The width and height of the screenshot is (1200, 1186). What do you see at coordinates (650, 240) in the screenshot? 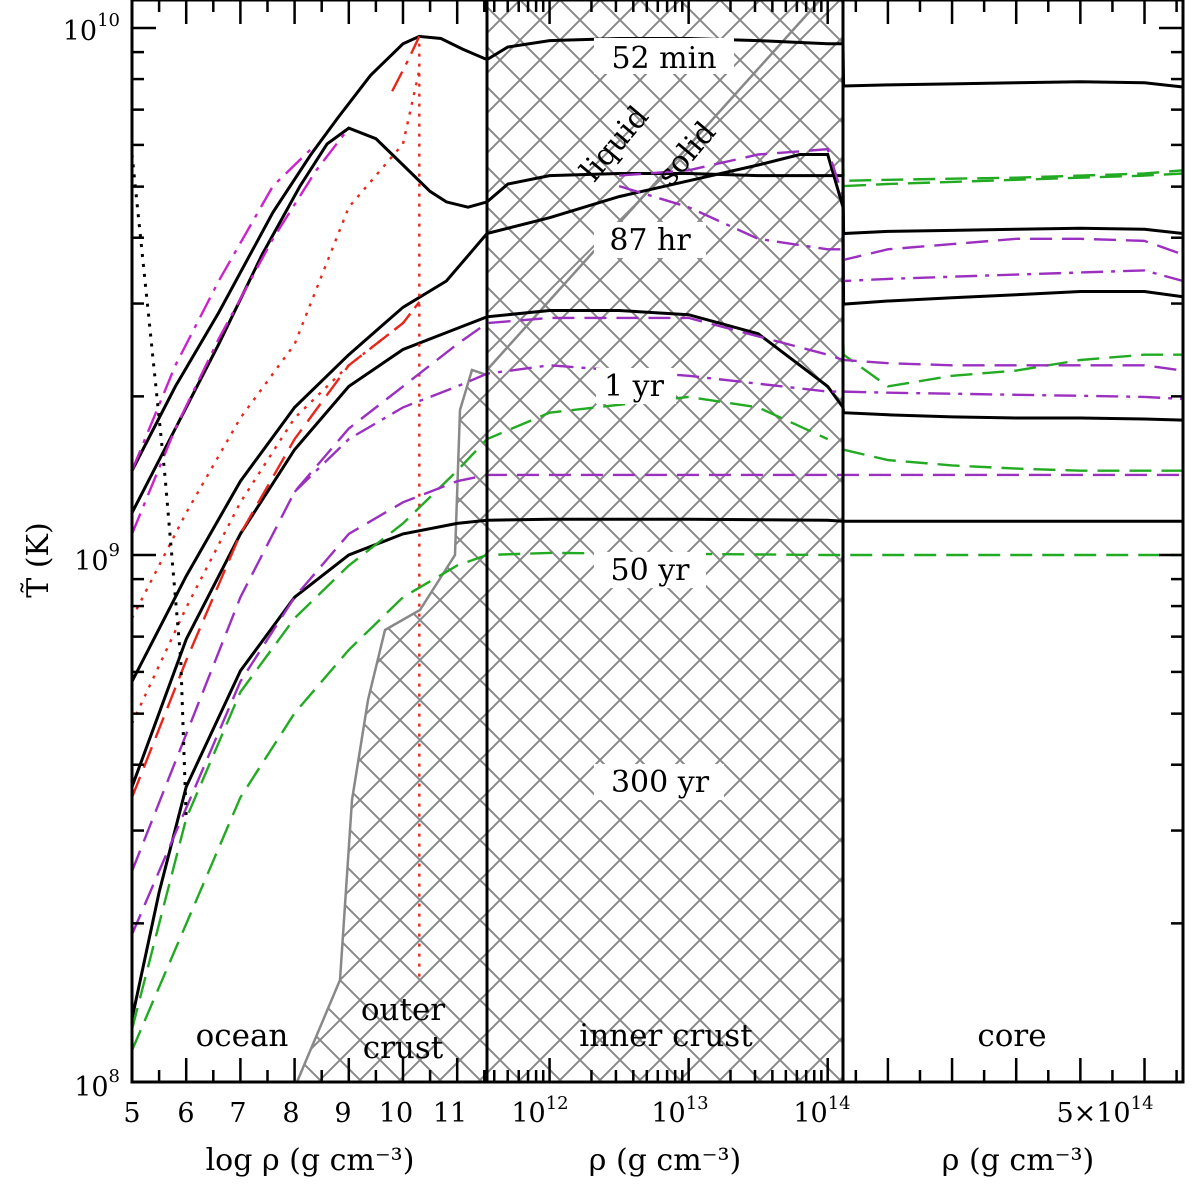
I see `time-label-87hr: 87 hr` at bounding box center [650, 240].